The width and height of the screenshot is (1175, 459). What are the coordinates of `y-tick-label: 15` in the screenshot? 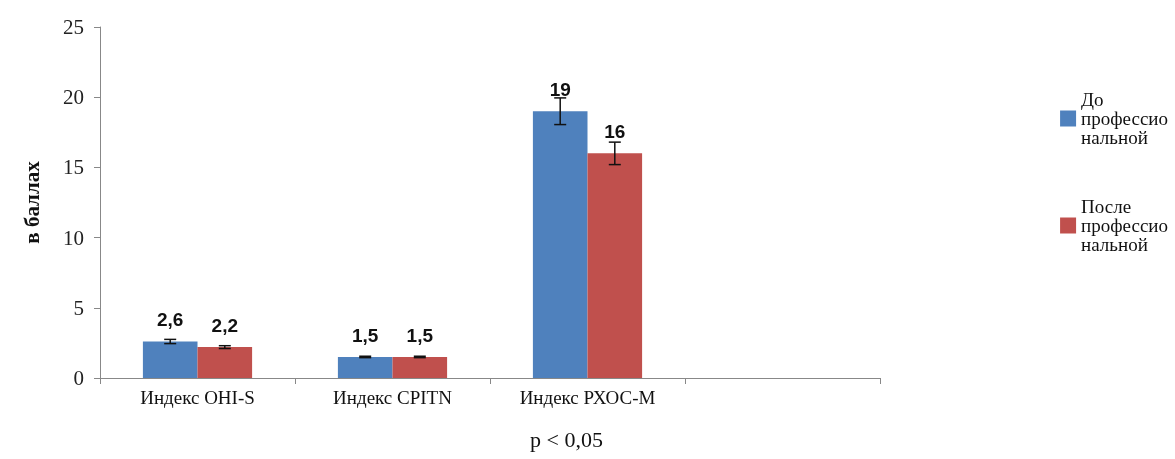 It's located at (73, 167).